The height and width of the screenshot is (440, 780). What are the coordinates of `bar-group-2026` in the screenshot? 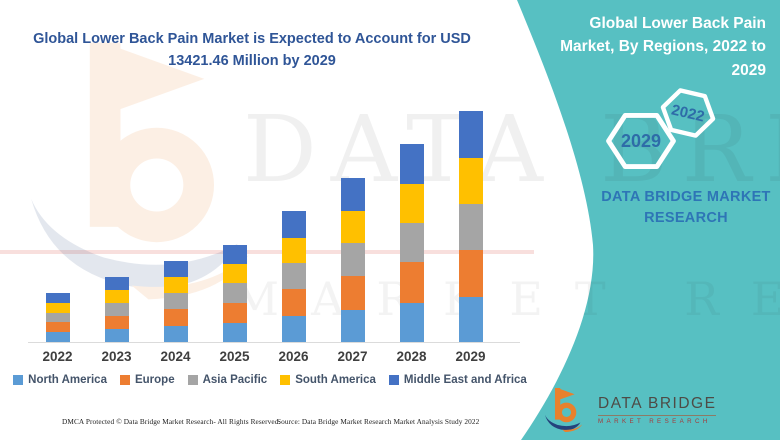 It's located at (293, 226).